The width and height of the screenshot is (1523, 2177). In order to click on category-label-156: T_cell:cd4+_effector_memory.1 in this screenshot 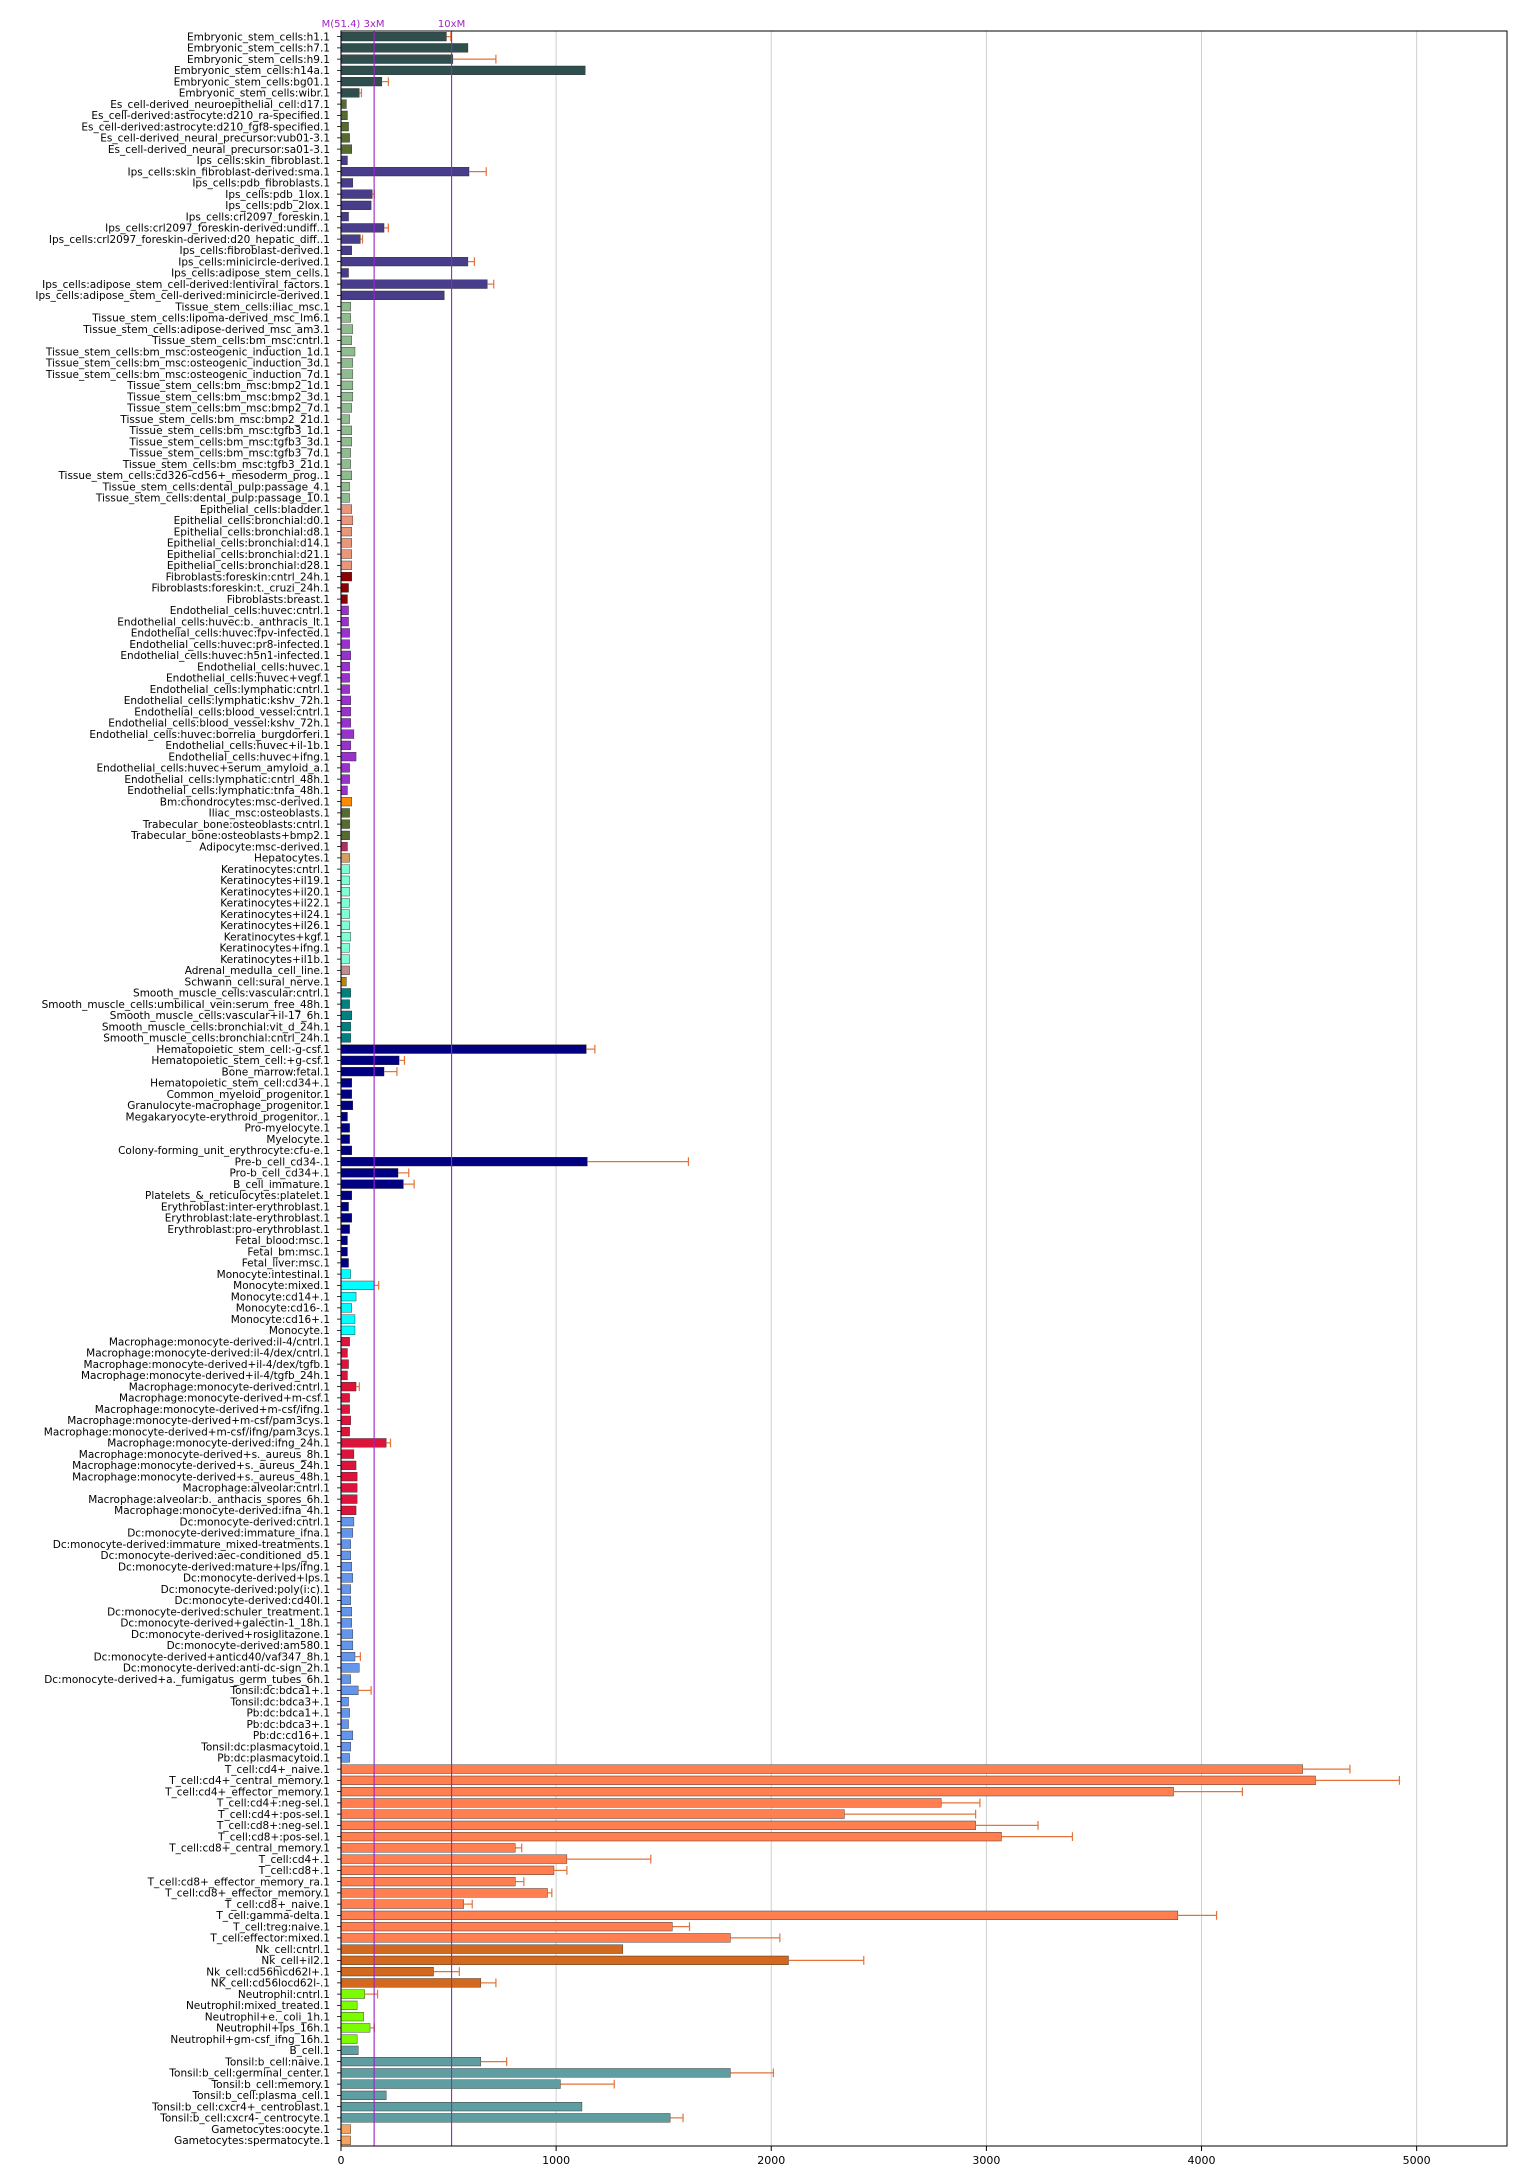, I will do `click(247, 1792)`.